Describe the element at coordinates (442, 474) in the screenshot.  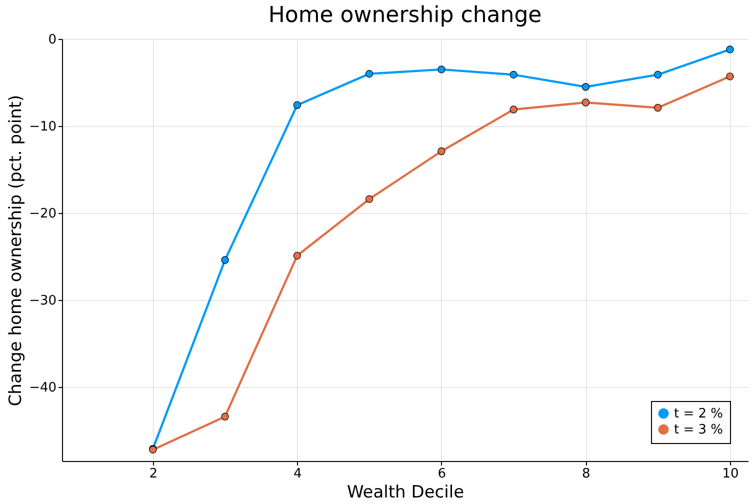
I see `x-tick-label: 6` at that location.